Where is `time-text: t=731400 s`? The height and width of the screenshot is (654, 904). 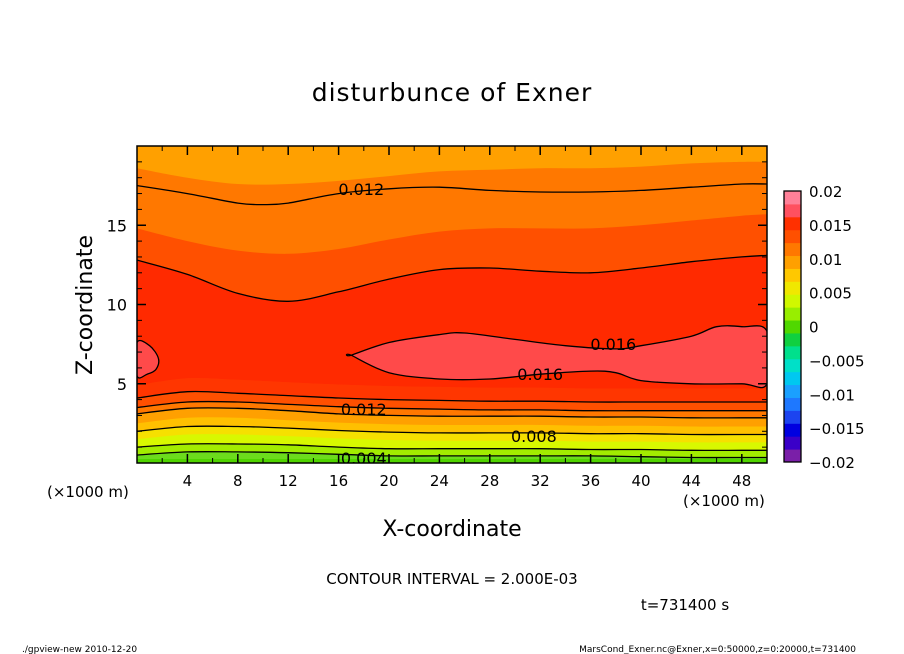
time-text: t=731400 s is located at coordinates (685, 605).